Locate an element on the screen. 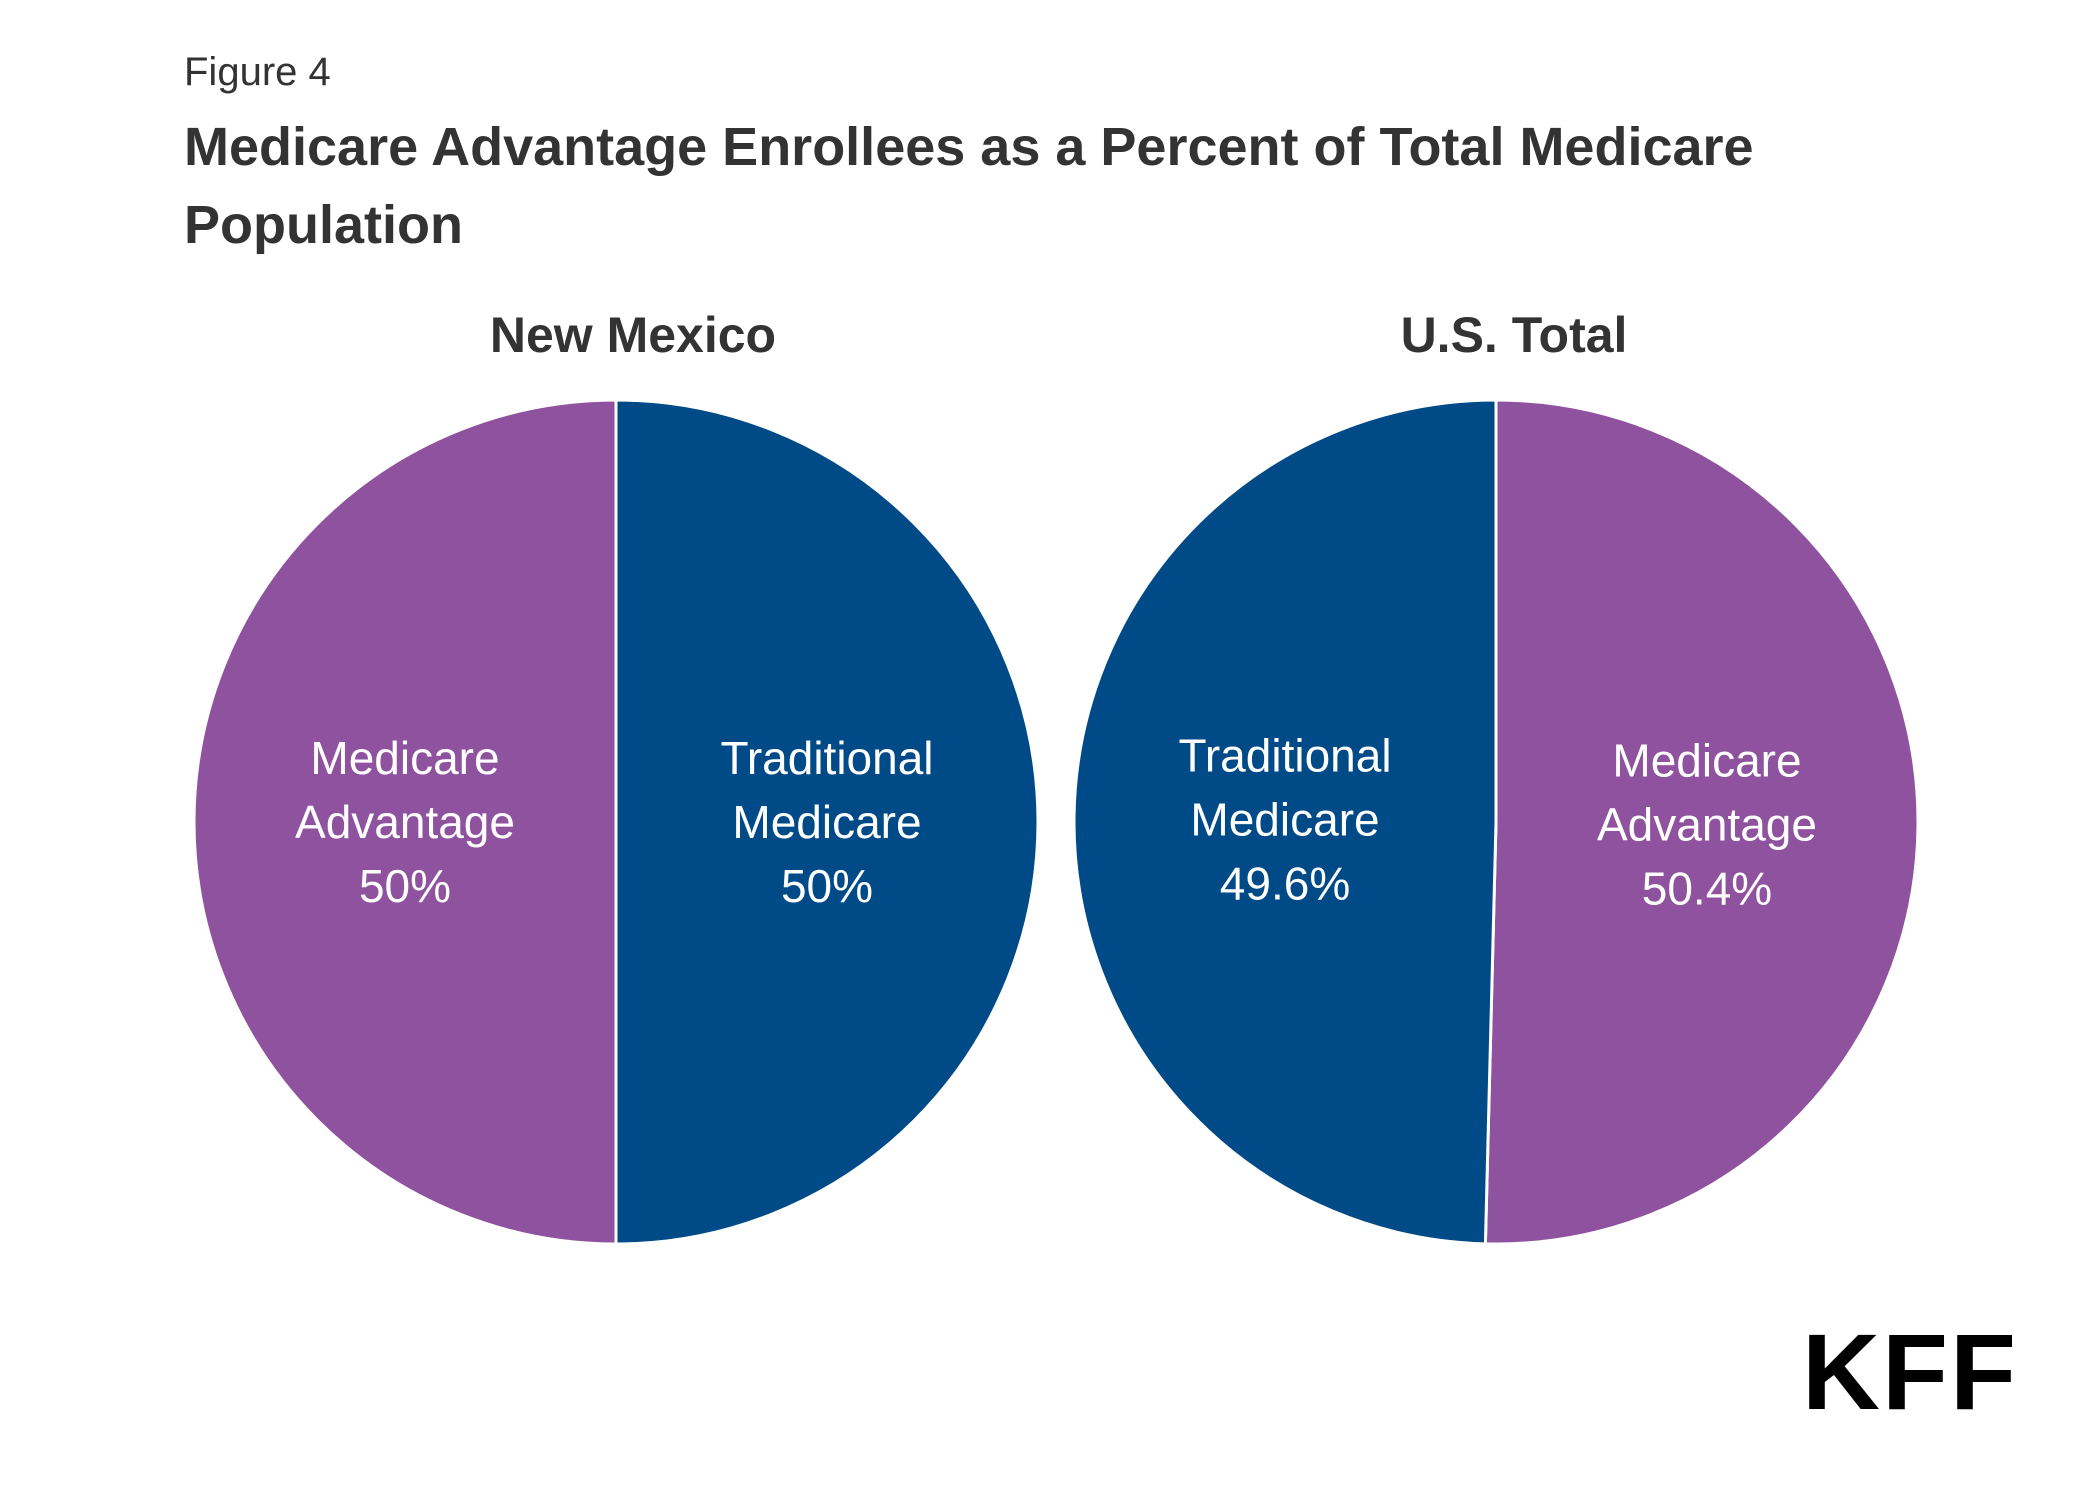 The height and width of the screenshot is (1500, 2100). slice-value-label: 49.6% is located at coordinates (1285, 883).